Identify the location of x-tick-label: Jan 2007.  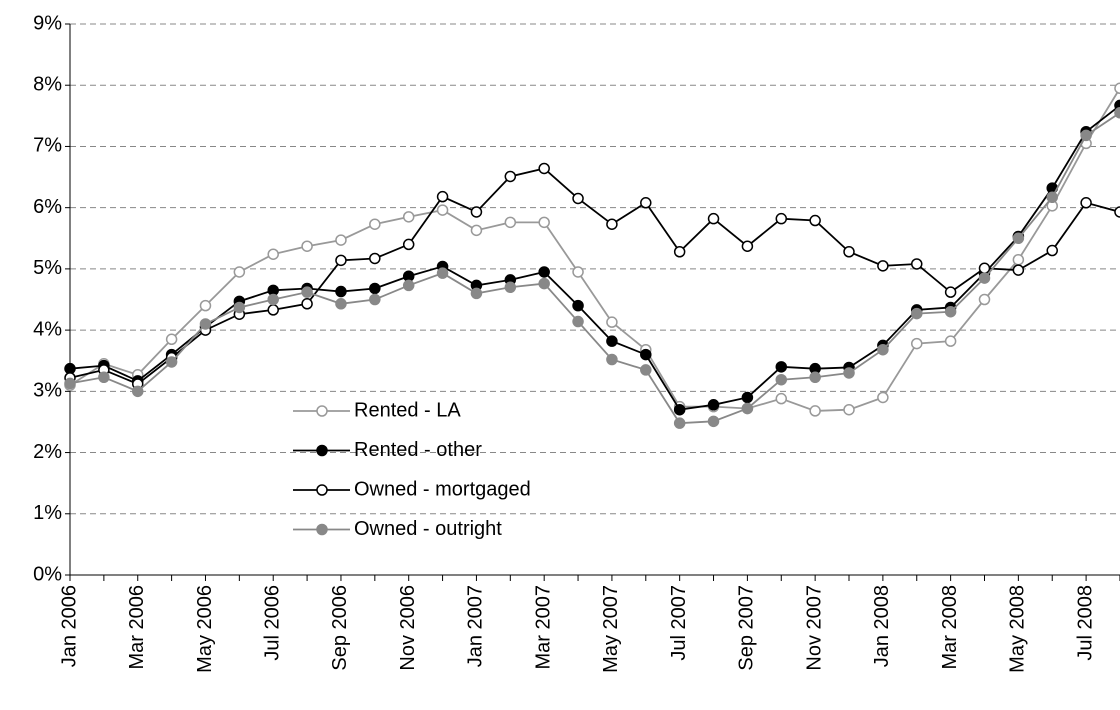
(476, 626).